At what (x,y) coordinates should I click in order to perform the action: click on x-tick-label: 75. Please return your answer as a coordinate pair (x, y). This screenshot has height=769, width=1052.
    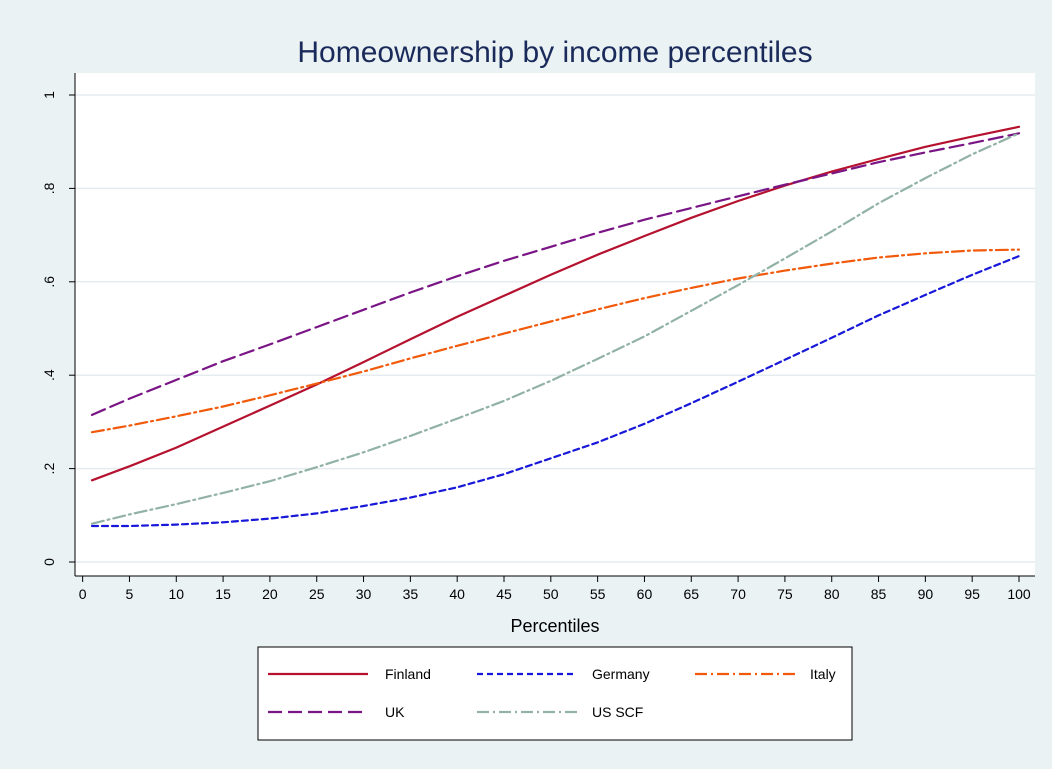
    Looking at the image, I should click on (785, 594).